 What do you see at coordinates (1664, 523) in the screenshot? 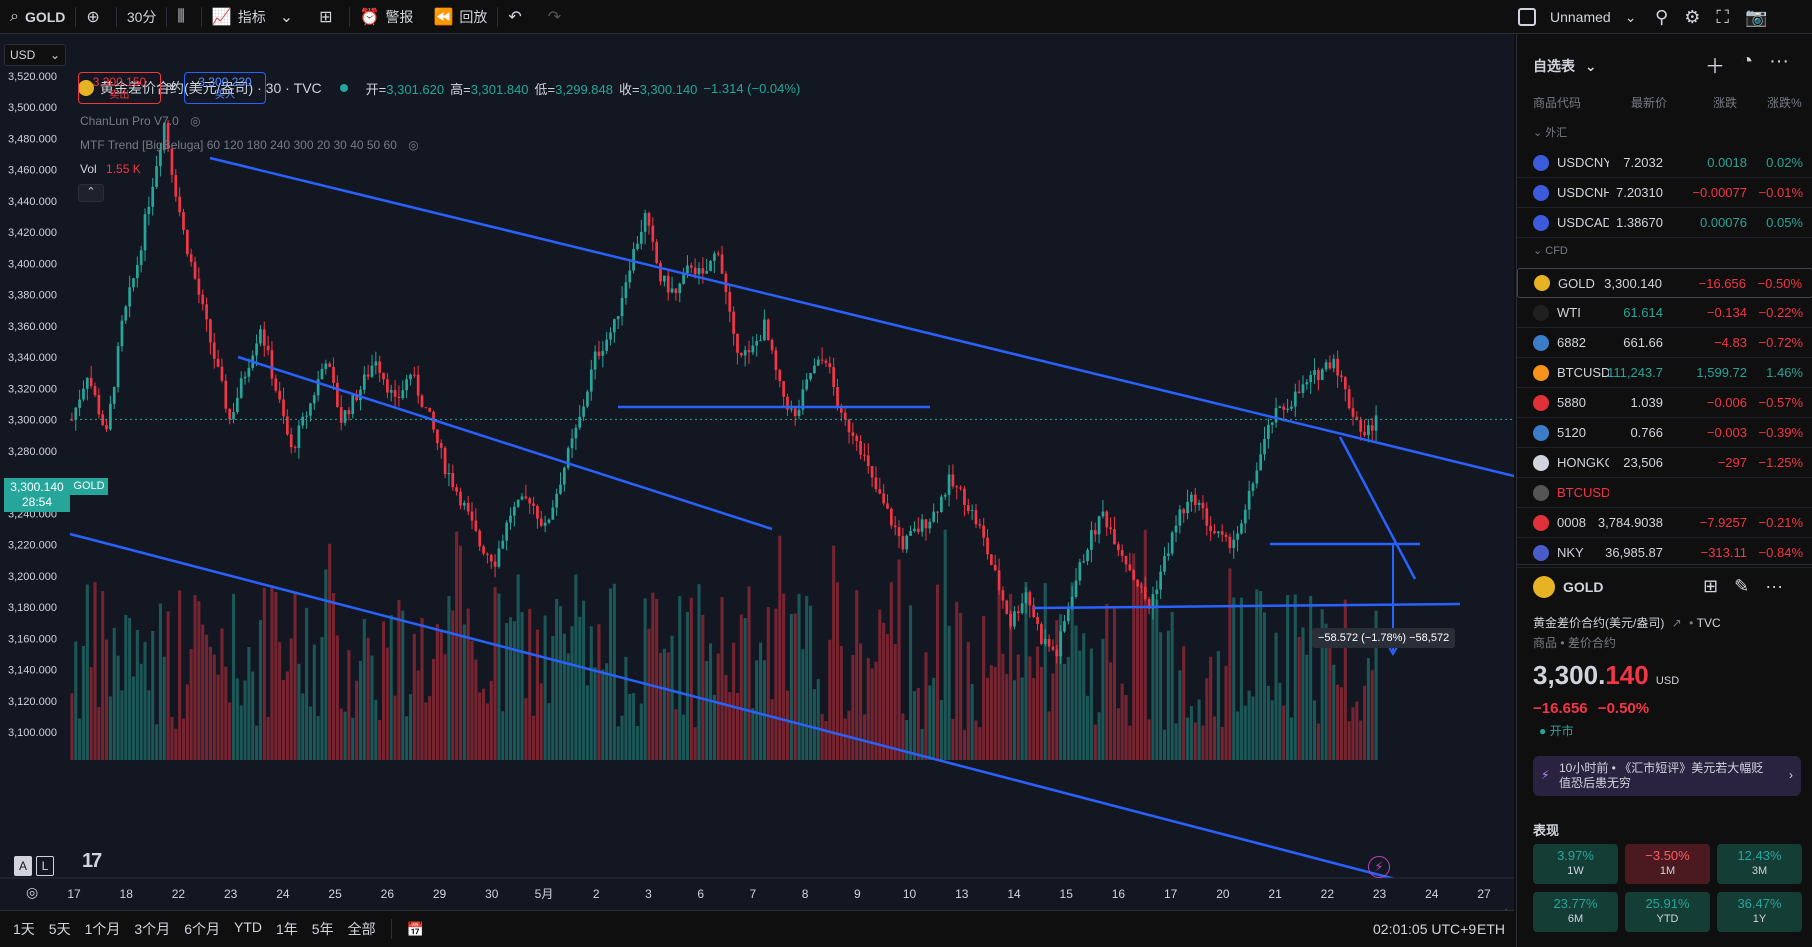
I see `watchlist-row: 0008 3,784.9038 −7.9257 −0.21%` at bounding box center [1664, 523].